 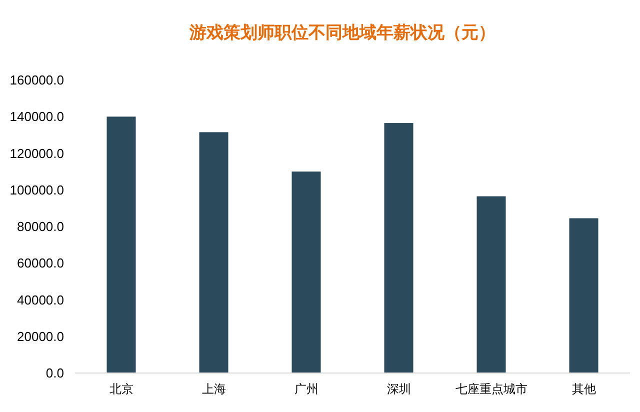 I want to click on chart-title: 游戏策划师职位不同地域年薪状况（元）, so click(x=342, y=32).